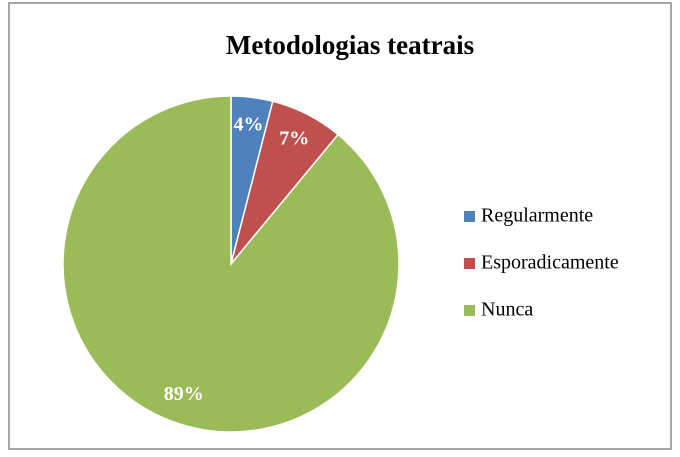  I want to click on chart-title: Metodologias teatrais, so click(350, 45).